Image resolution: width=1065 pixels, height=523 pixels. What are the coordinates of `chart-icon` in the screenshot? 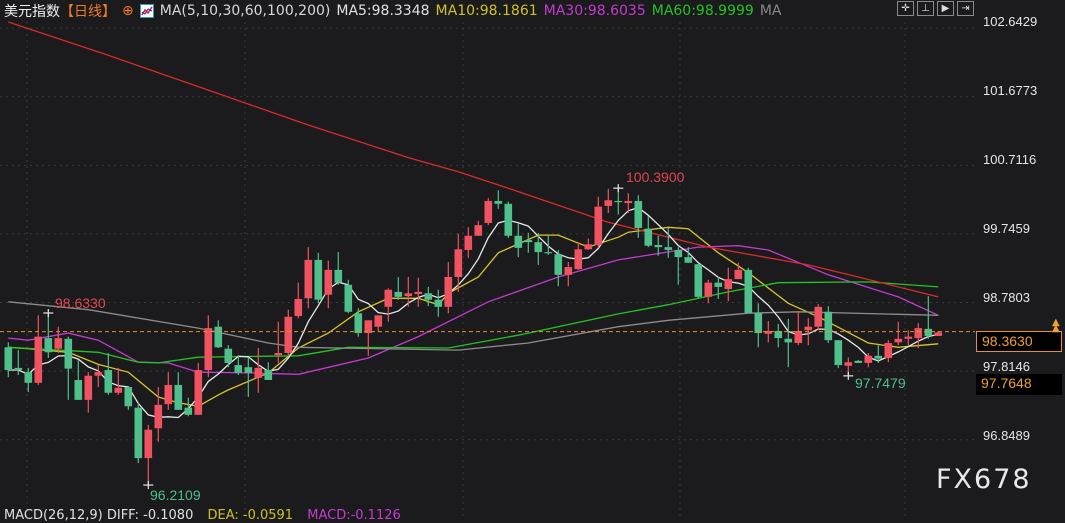 It's located at (146, 11).